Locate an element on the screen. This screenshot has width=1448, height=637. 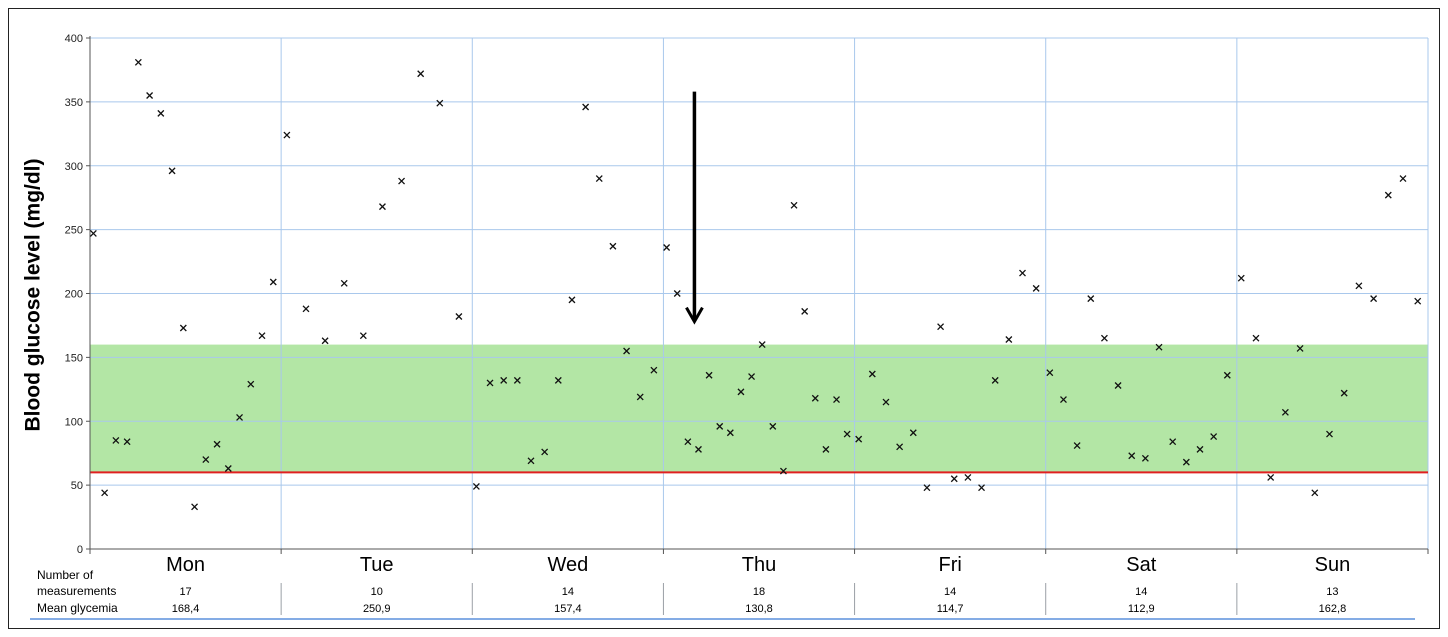
y-tick-label: 50 is located at coordinates (77, 486).